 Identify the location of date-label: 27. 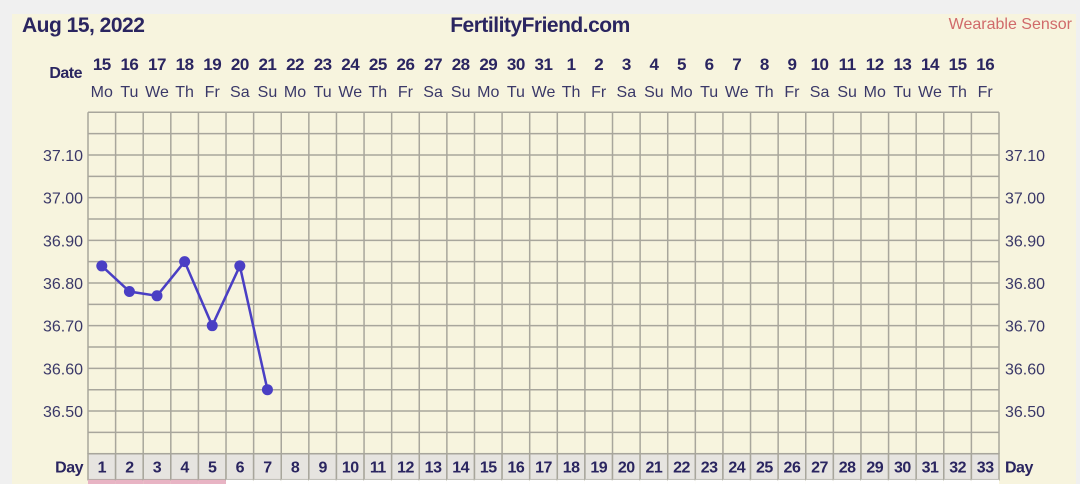
(433, 64).